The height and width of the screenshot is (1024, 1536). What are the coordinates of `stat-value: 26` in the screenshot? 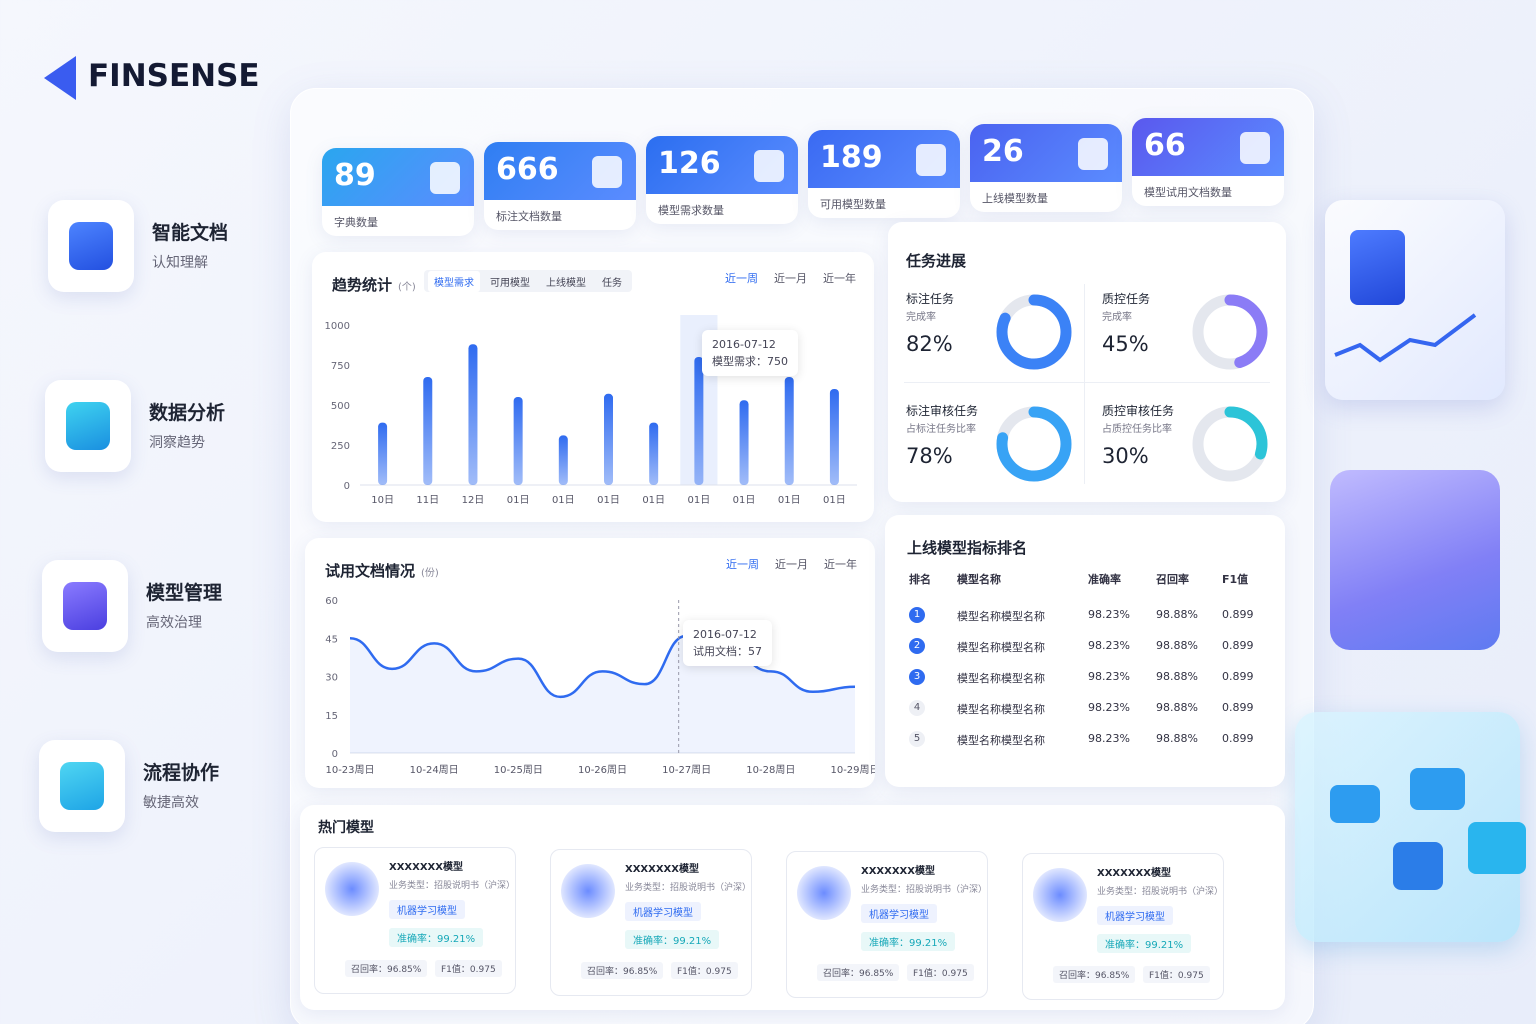 It's located at (1003, 151).